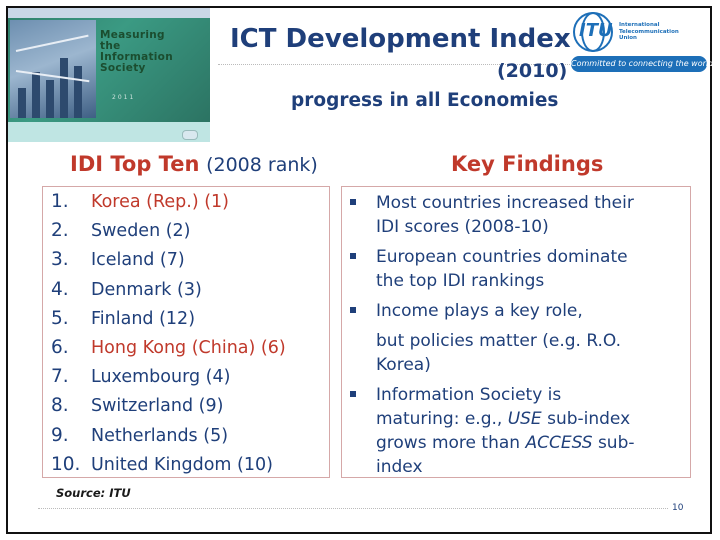  Describe the element at coordinates (160, 202) in the screenshot. I see `country-label: Korea (Rep.) (1)` at that location.